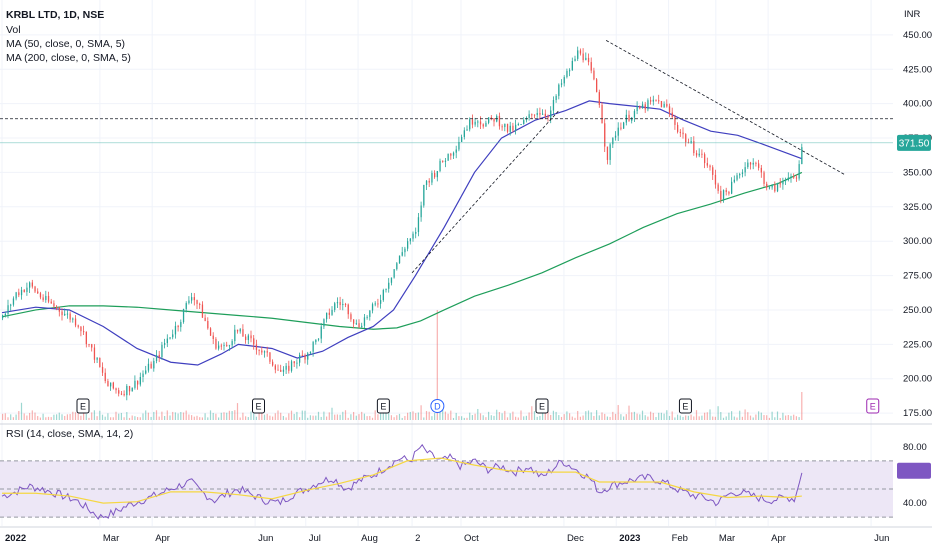  Describe the element at coordinates (315, 538) in the screenshot. I see `time-tick-label: Jul` at that location.